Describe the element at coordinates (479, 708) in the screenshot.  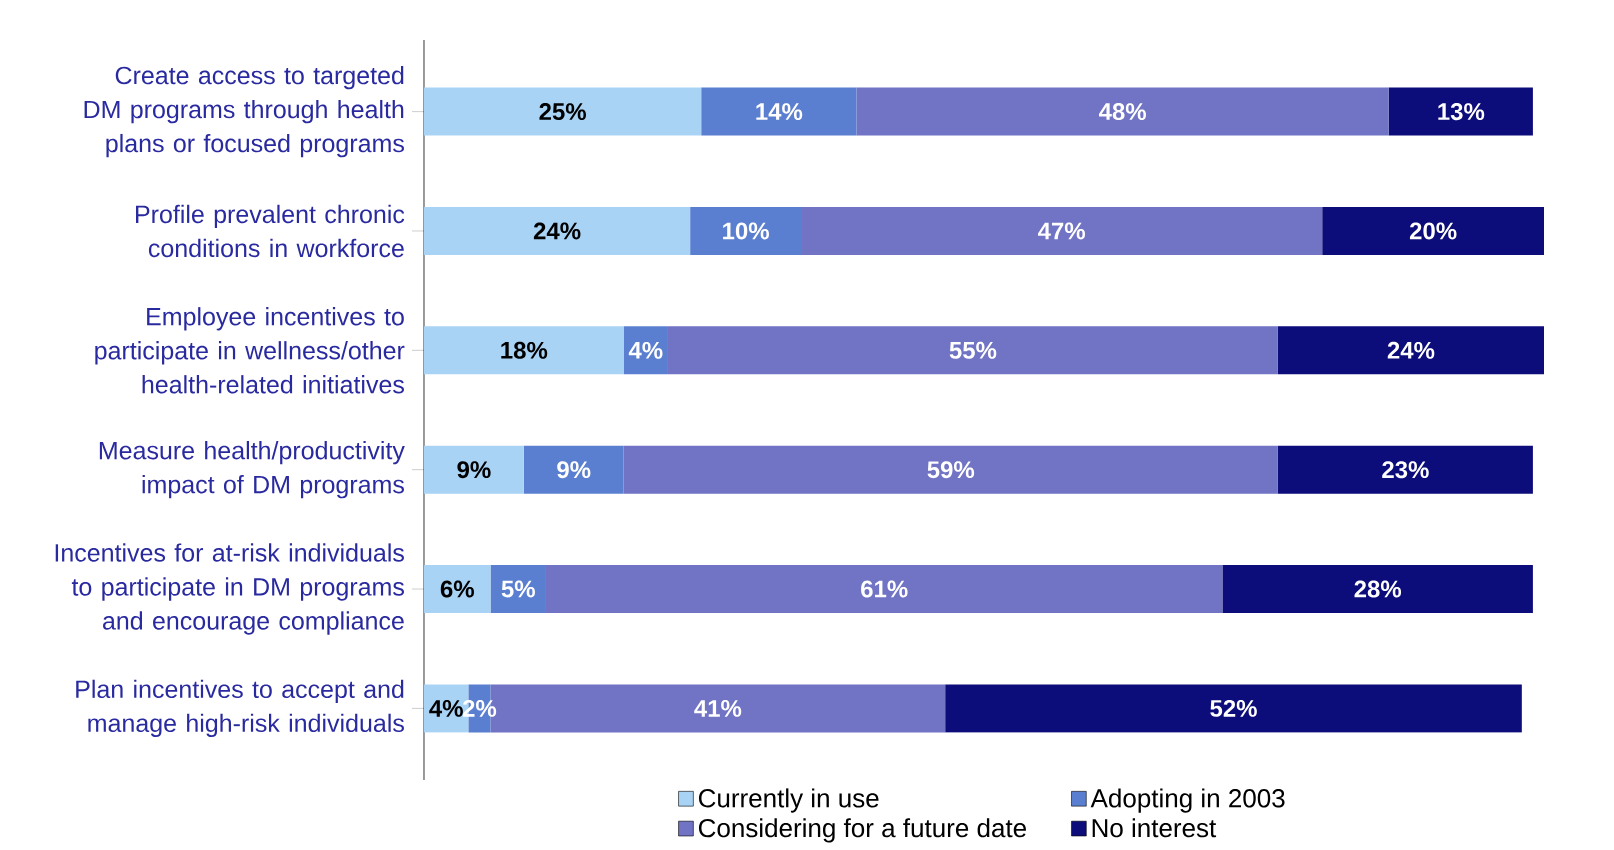
I see `data-label: 2%` at that location.